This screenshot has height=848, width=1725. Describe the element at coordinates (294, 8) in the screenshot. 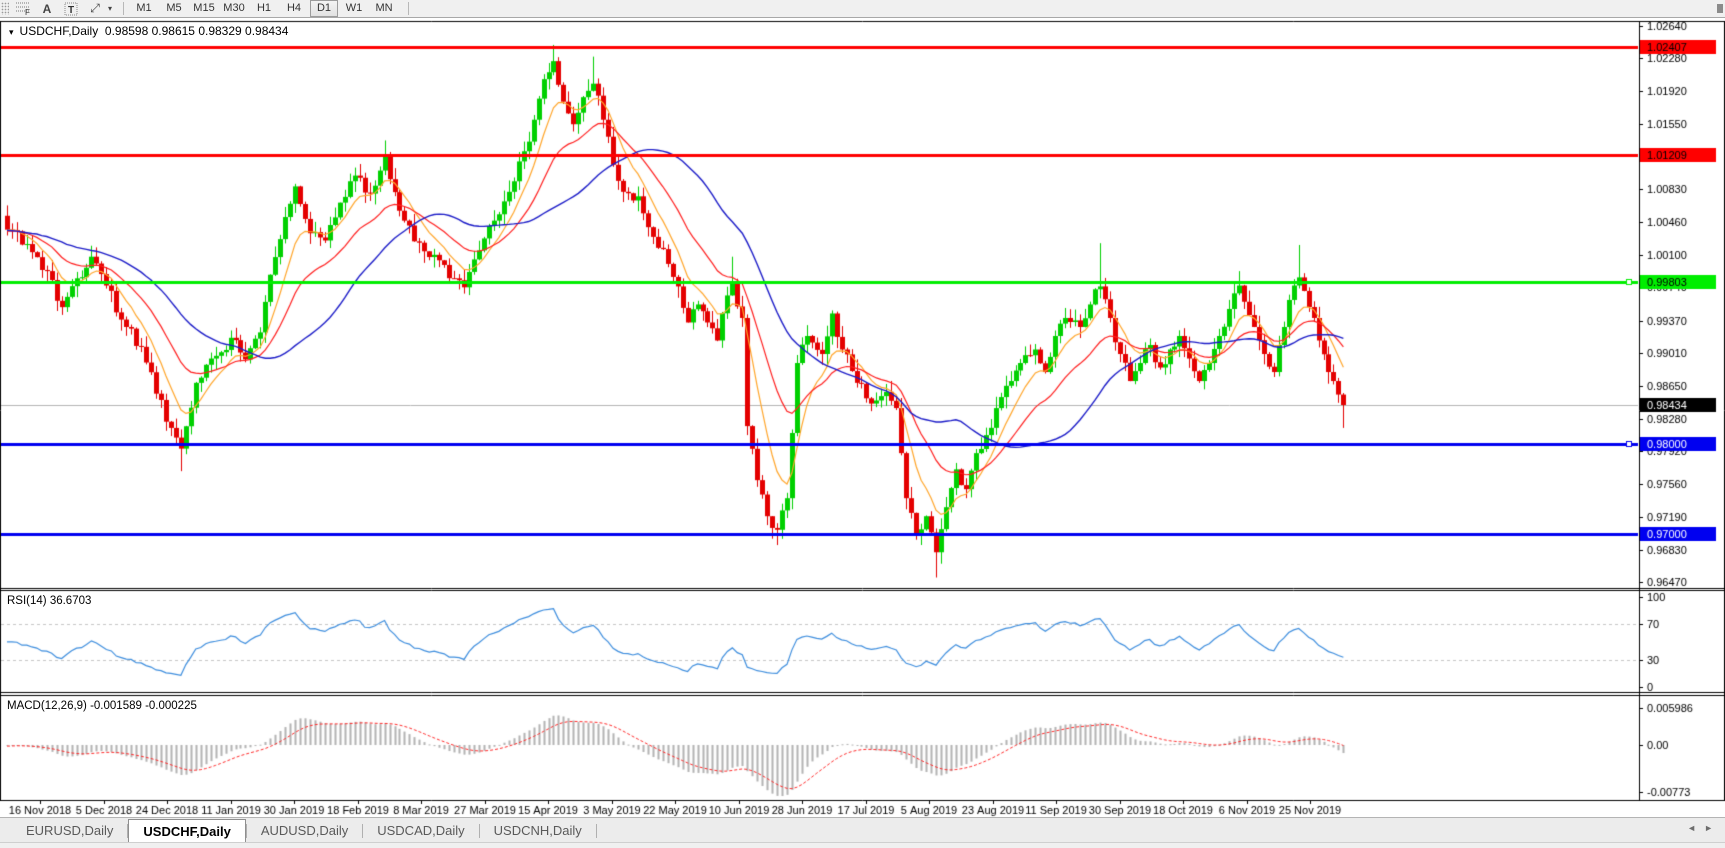

I see `timeframe-button-h4: H4` at that location.